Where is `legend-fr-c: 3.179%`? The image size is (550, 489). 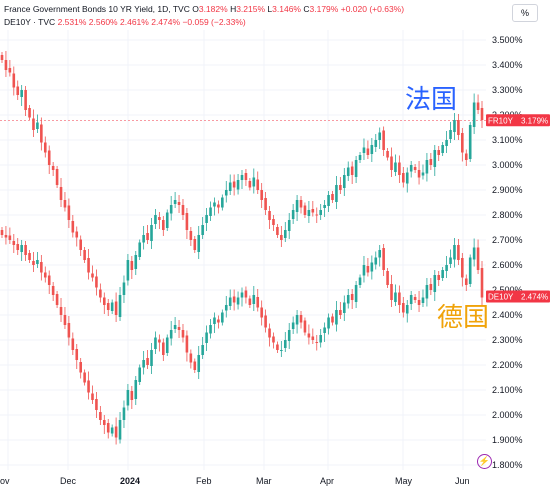
legend-fr-c: 3.179% is located at coordinates (324, 9).